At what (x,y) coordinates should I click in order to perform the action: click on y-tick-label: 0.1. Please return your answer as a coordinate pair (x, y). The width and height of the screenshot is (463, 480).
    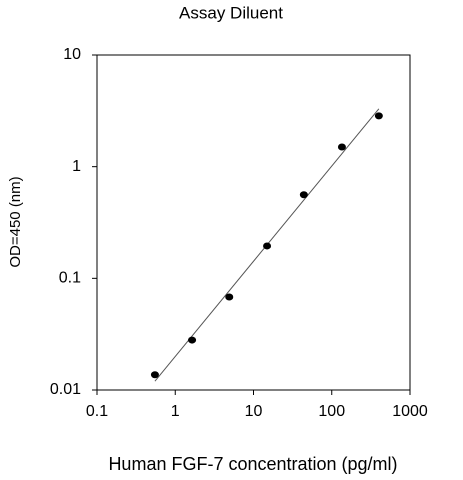
    Looking at the image, I should click on (70, 278).